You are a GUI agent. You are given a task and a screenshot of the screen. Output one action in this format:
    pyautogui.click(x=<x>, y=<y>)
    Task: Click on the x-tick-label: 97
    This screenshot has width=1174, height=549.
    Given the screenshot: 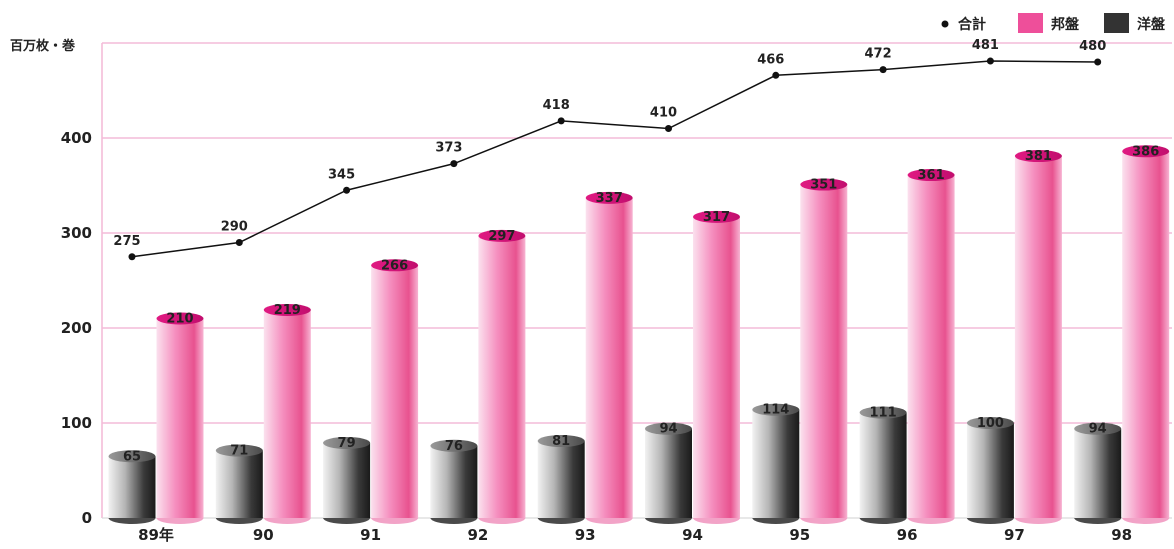 What is the action you would take?
    pyautogui.click(x=1014, y=535)
    